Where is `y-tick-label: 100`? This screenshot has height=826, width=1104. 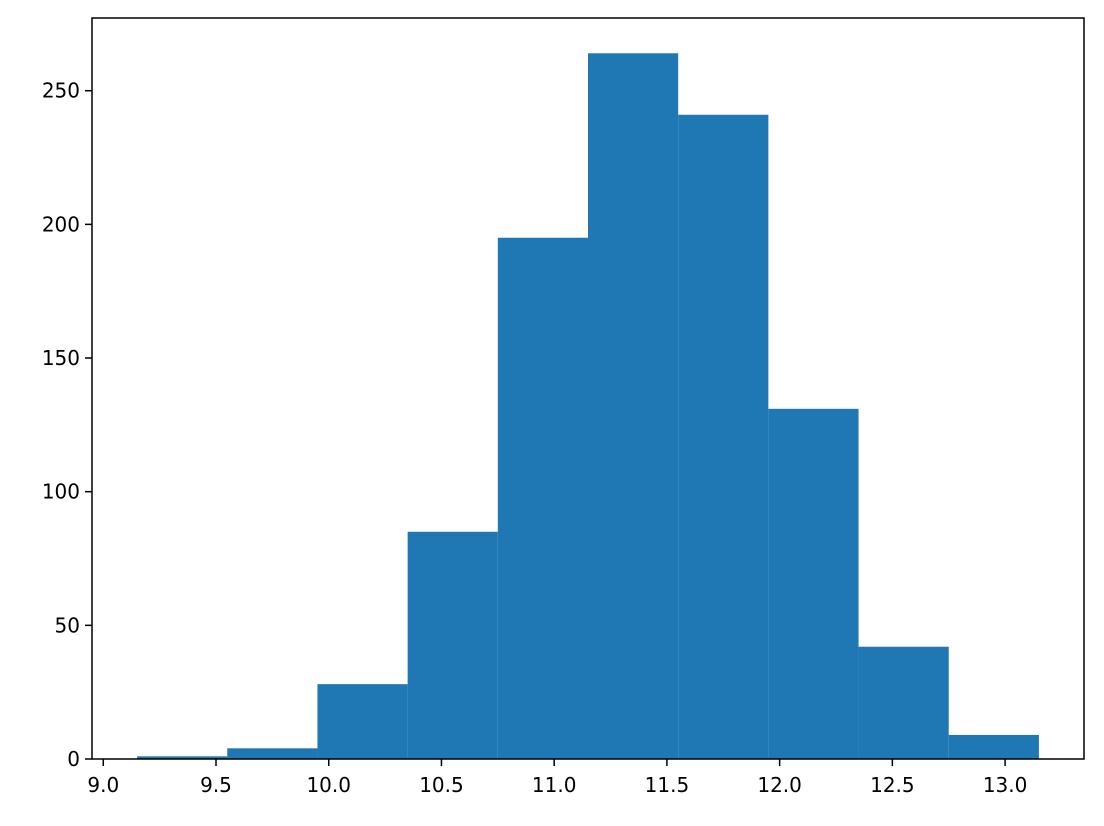
y-tick-label: 100 is located at coordinates (61, 492).